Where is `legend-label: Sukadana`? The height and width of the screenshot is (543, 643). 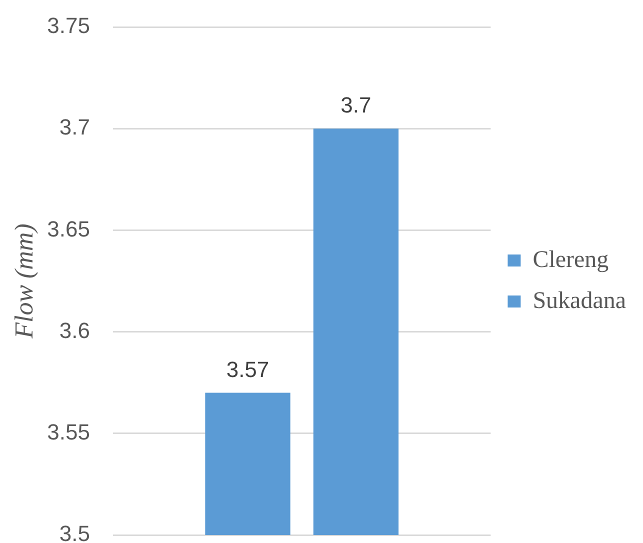
legend-label: Sukadana is located at coordinates (579, 301).